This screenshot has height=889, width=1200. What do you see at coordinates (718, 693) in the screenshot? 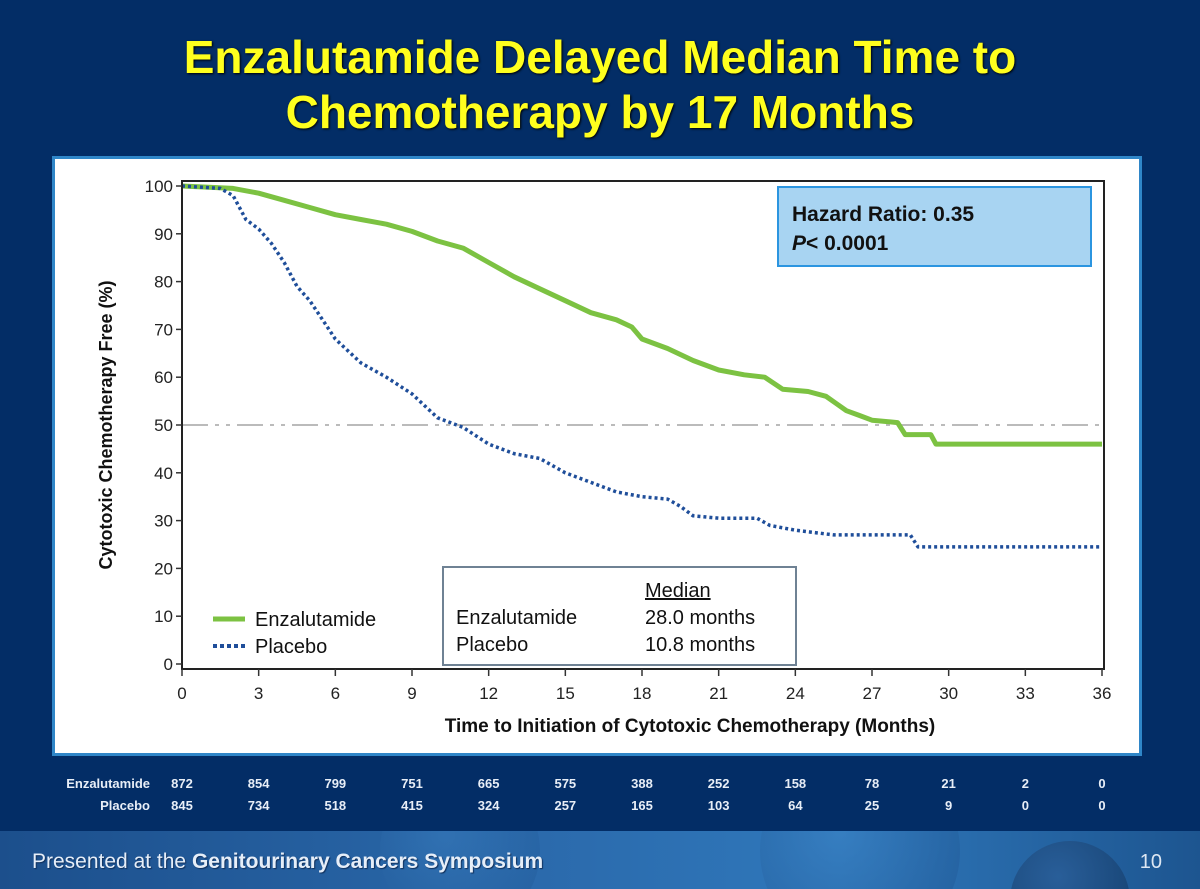
I see `x-tick-label: 21` at bounding box center [718, 693].